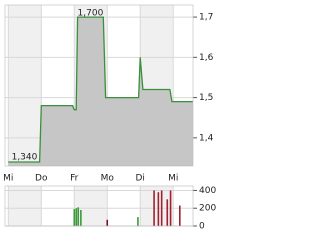 This screenshot has height=240, width=320. Describe the element at coordinates (108, 179) in the screenshot. I see `x-tick-label: Mo` at that location.